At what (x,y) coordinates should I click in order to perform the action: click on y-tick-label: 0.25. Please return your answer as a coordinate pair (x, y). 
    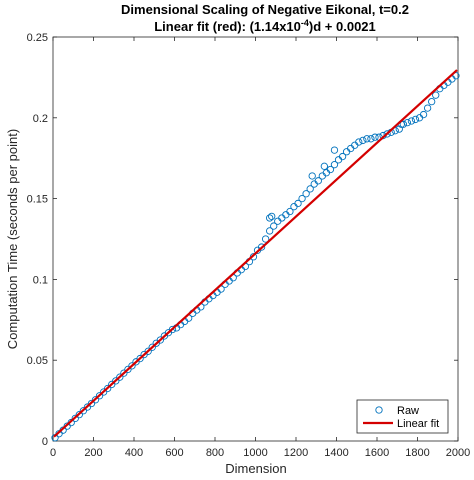
    Looking at the image, I should click on (37, 38).